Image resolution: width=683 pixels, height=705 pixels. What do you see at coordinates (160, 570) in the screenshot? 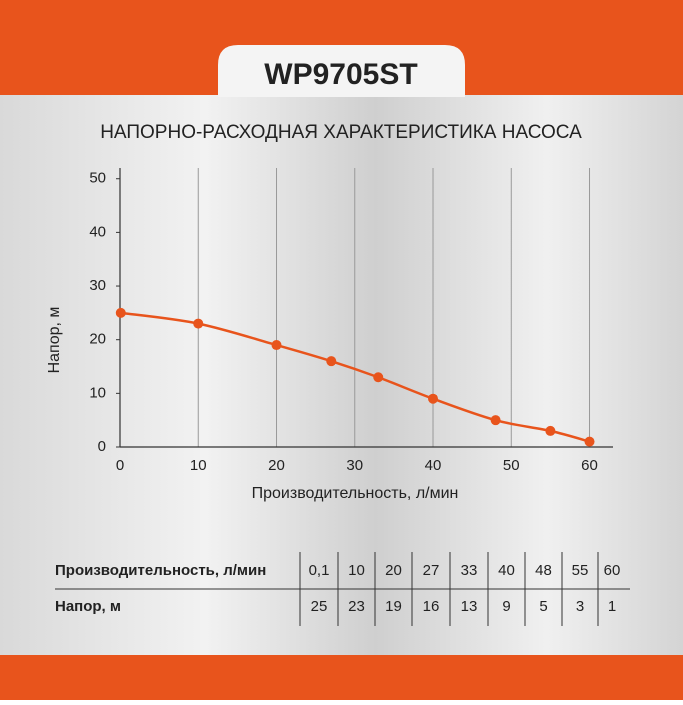
I see `row-header: Производительность, л/мин` at bounding box center [160, 570].